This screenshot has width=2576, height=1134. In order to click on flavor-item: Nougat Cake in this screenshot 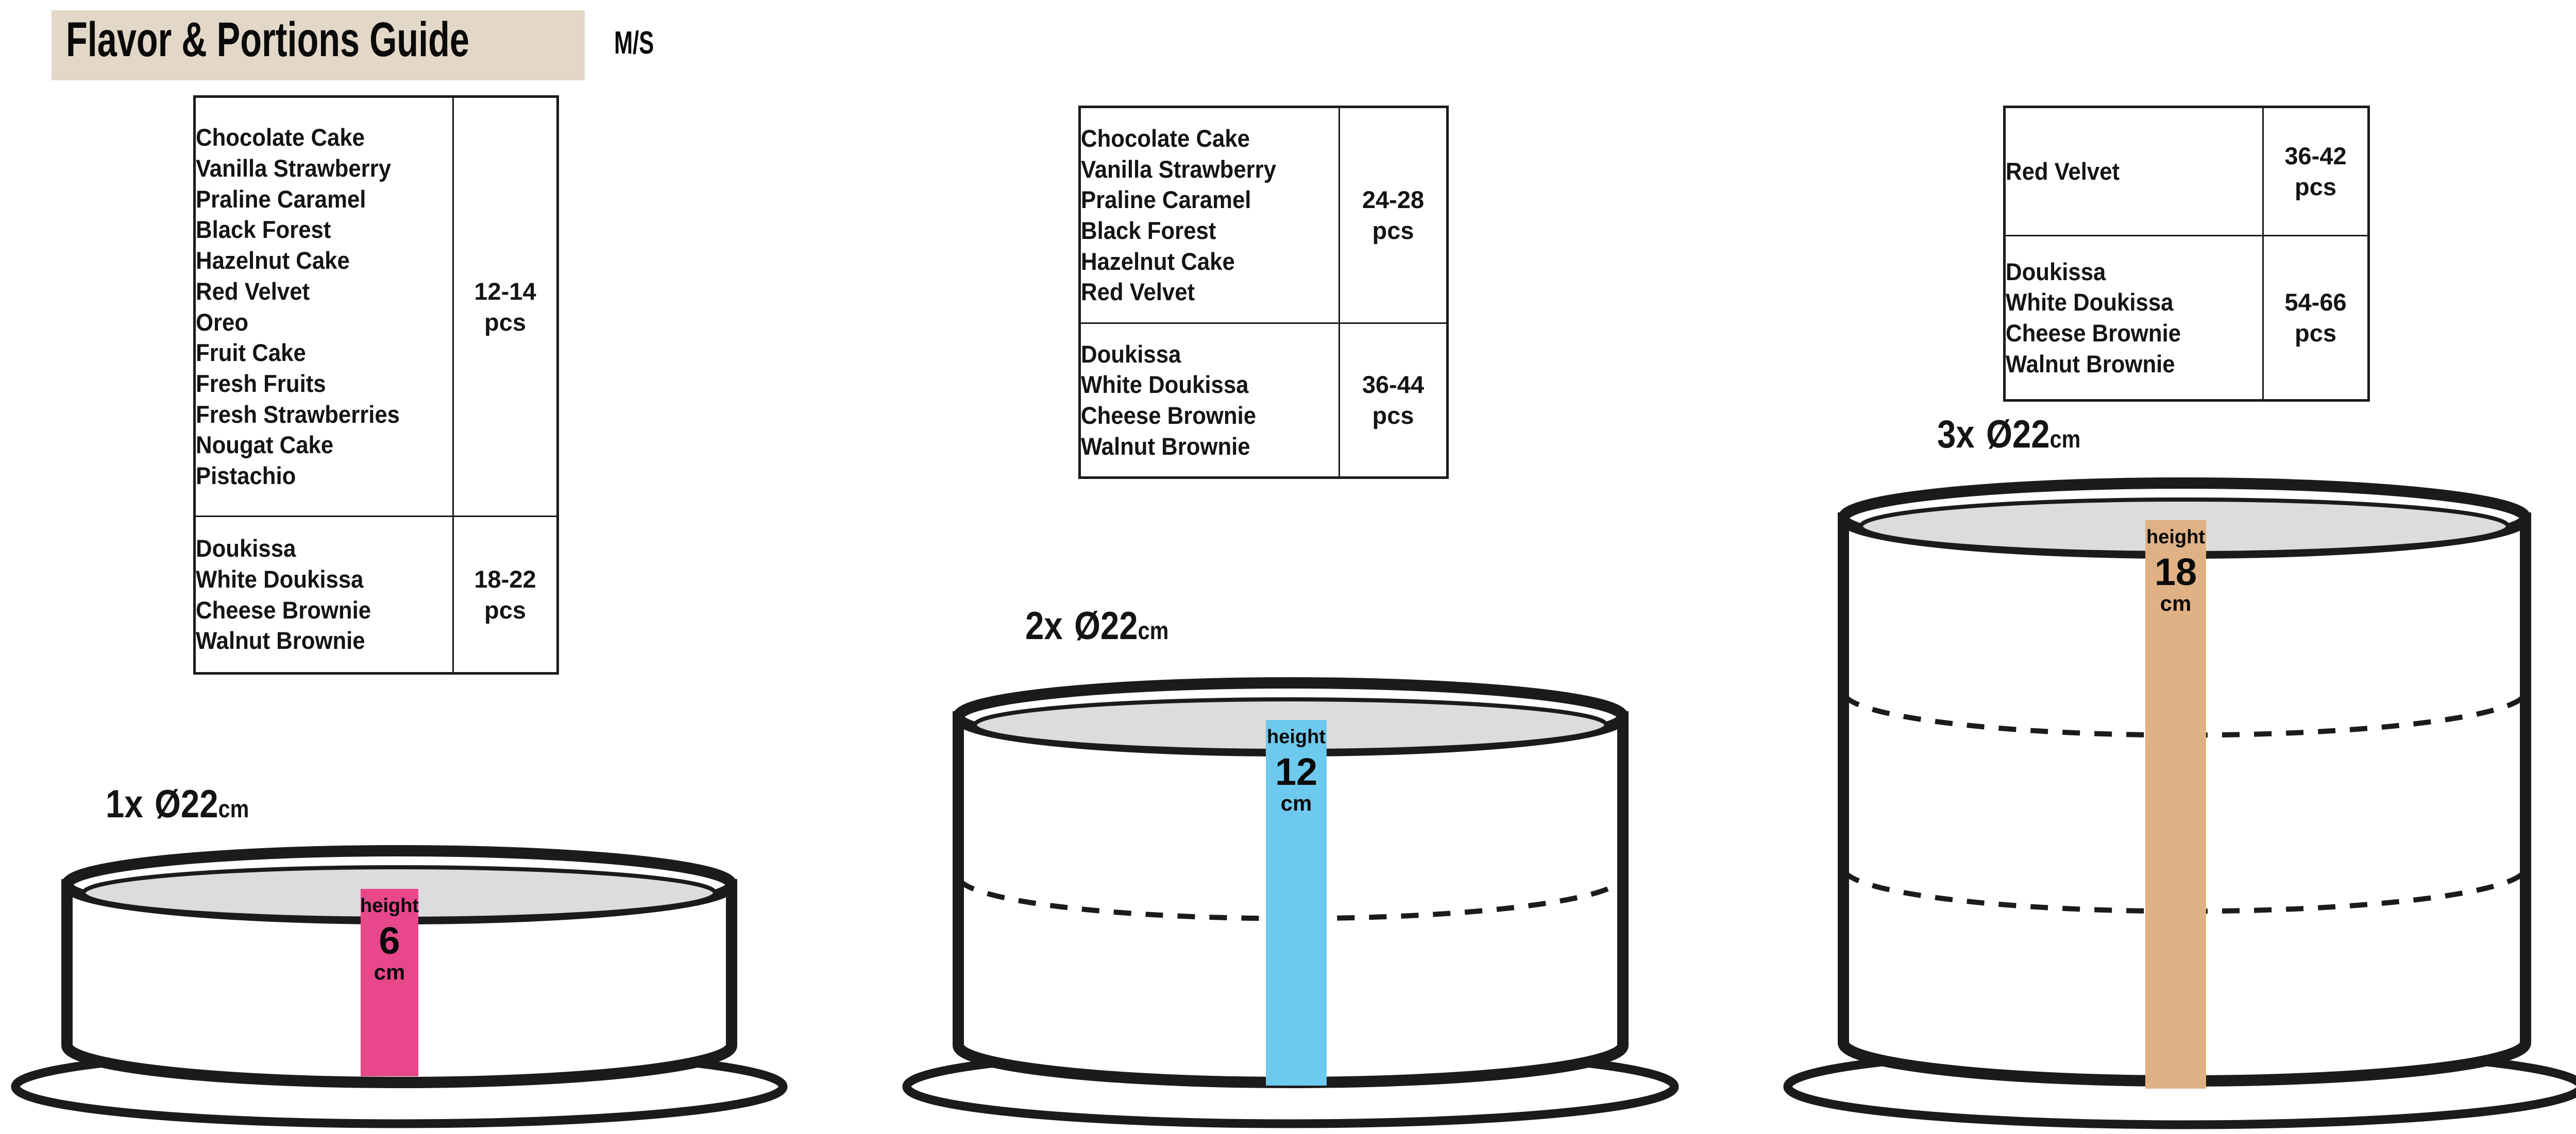, I will do `click(265, 445)`.